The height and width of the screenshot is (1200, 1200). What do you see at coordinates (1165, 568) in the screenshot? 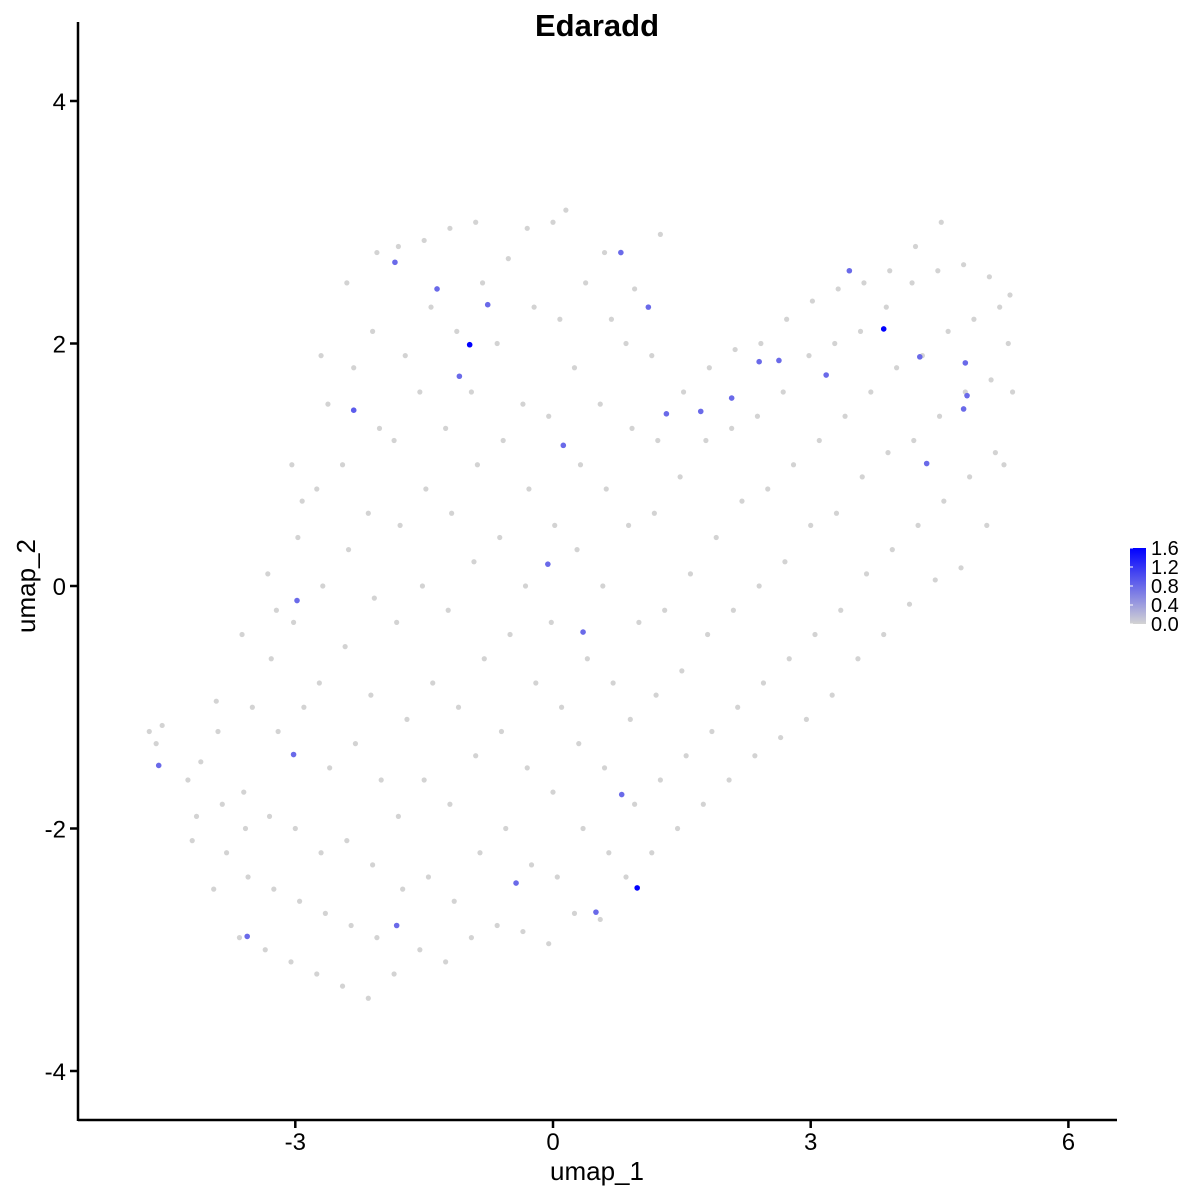
I see `colorbar-label: 1.2` at bounding box center [1165, 568].